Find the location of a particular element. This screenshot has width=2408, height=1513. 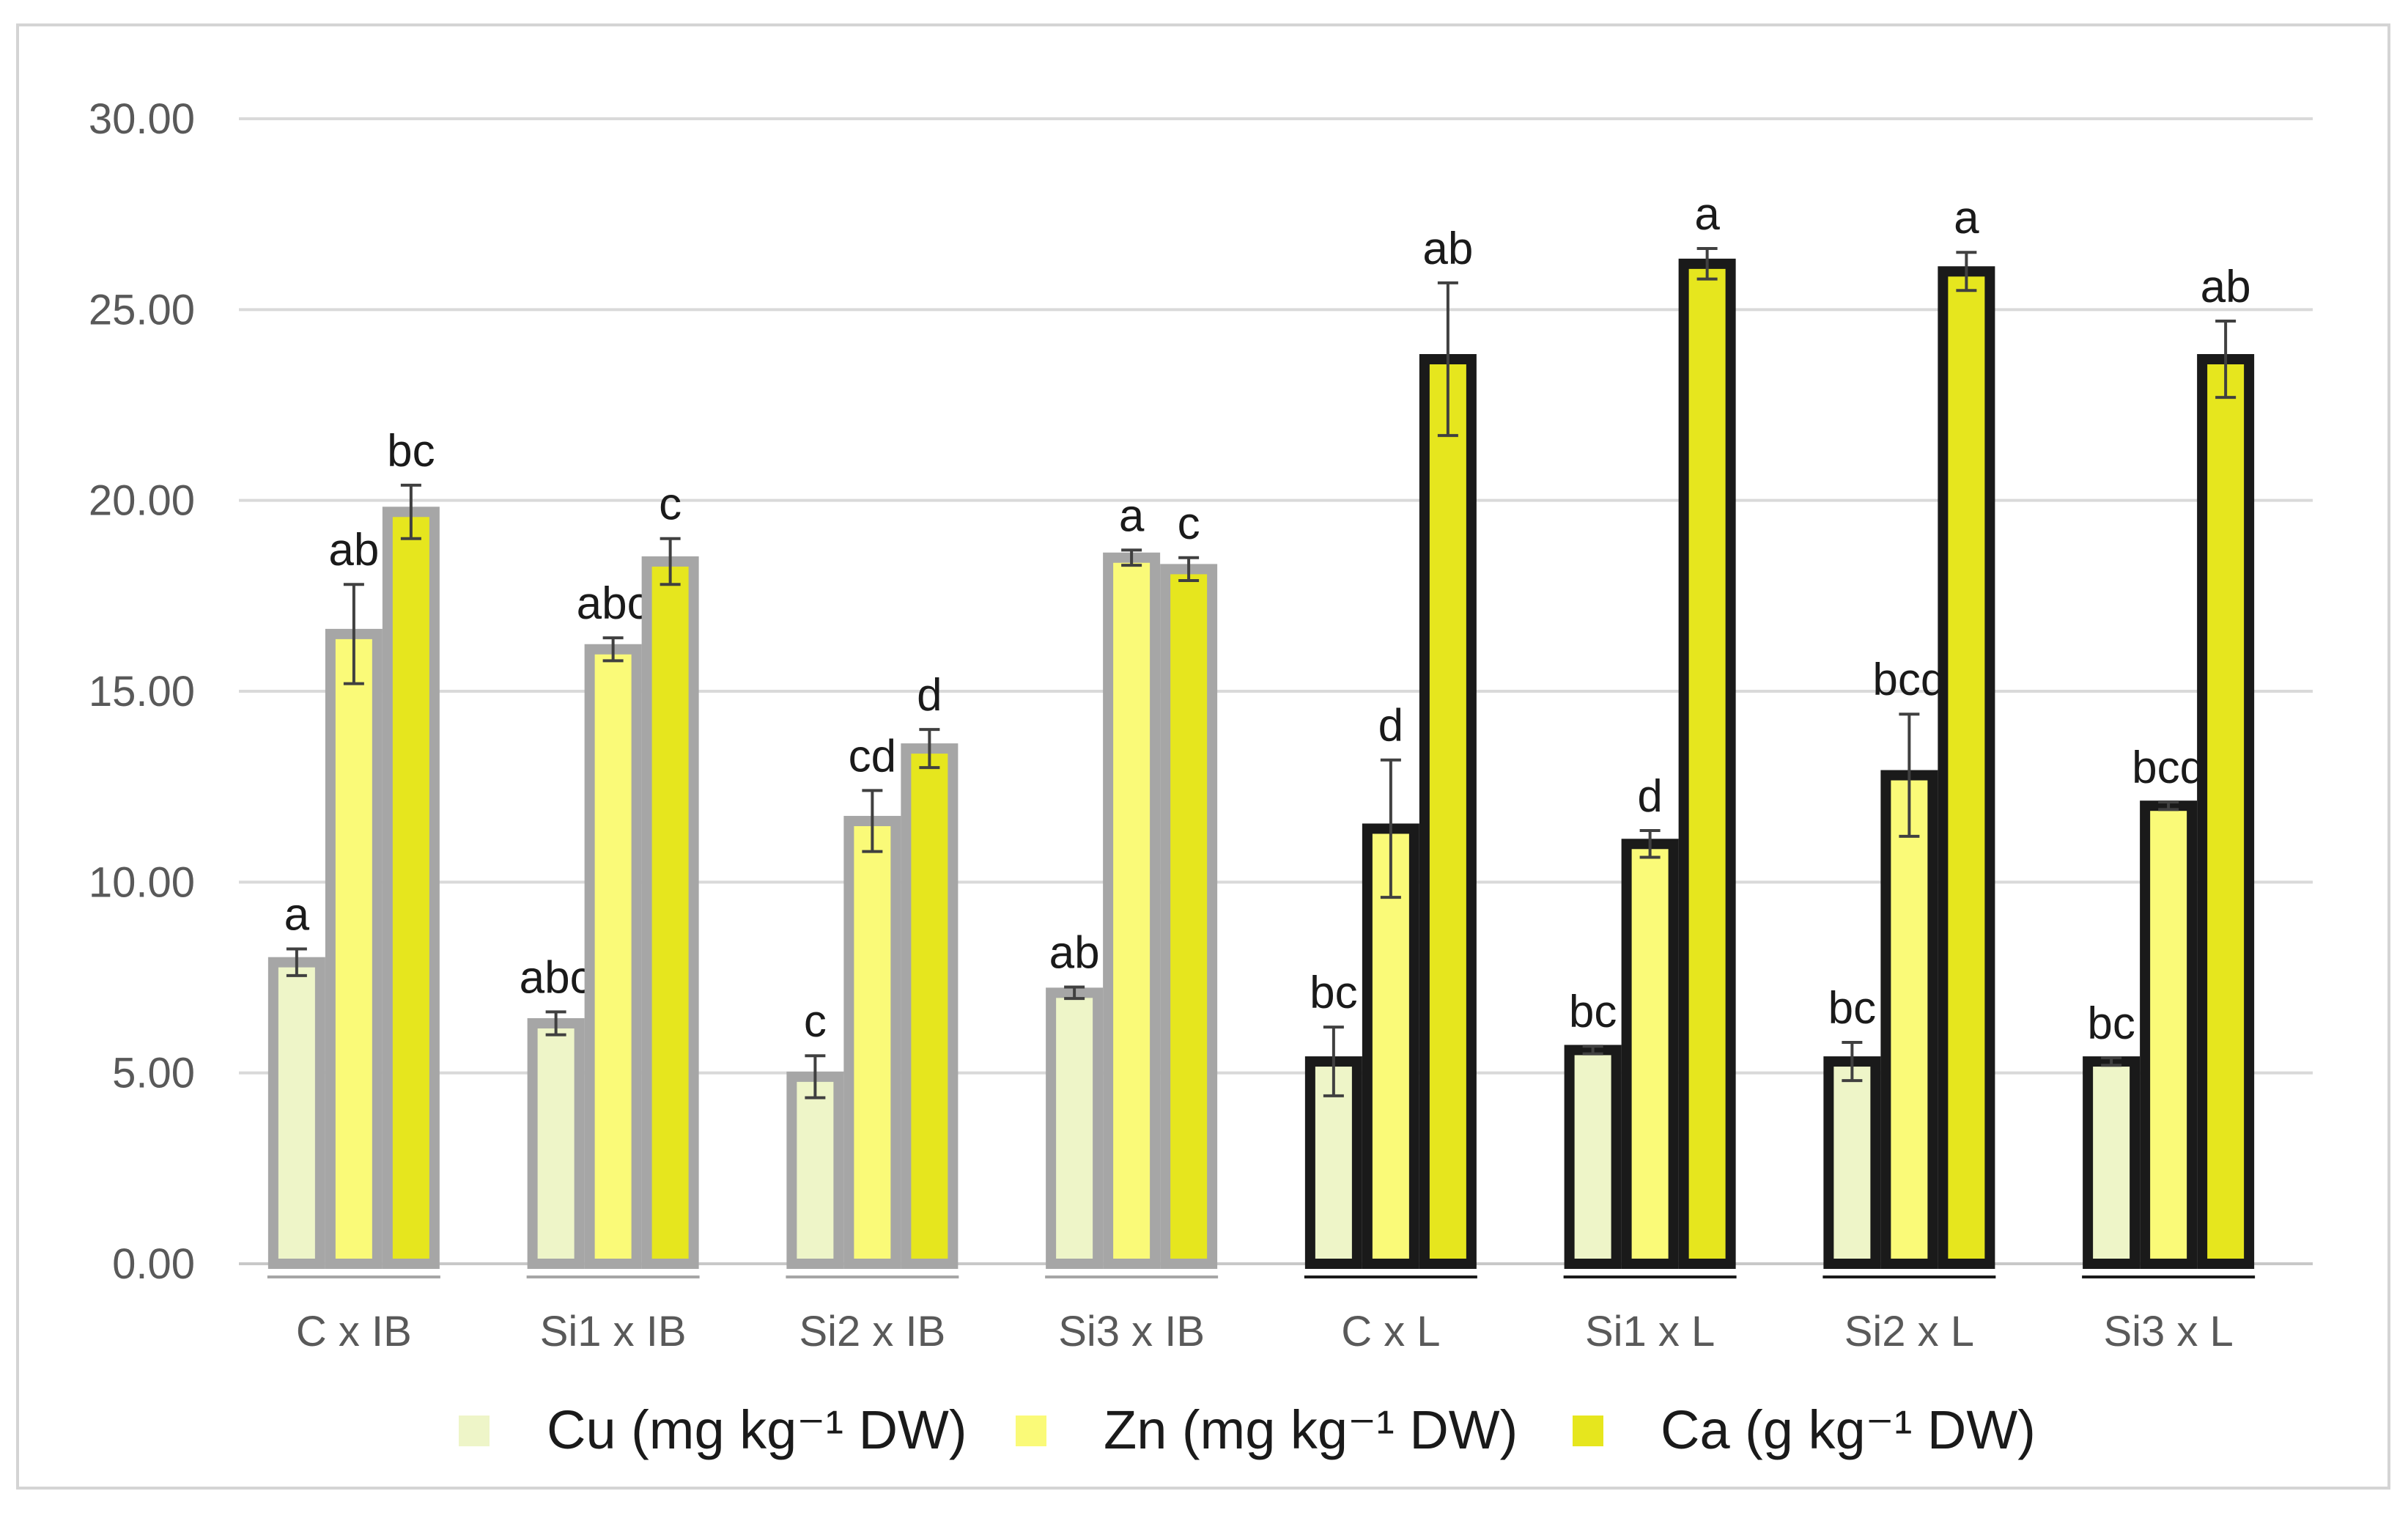

y-tick-label: 0.00 is located at coordinates (153, 1264).